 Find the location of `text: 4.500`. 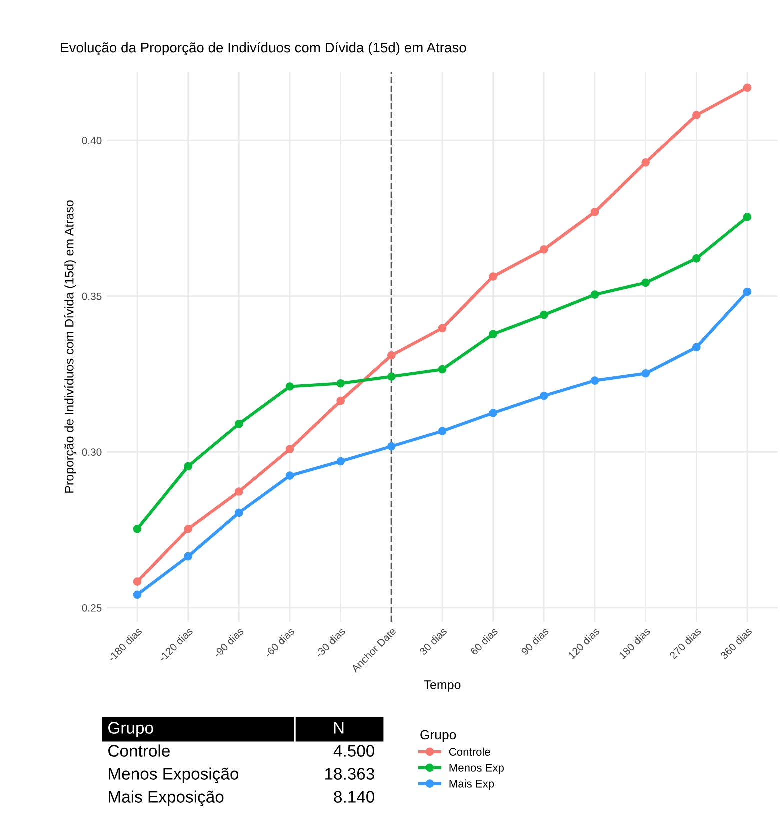

text: 4.500 is located at coordinates (354, 751).